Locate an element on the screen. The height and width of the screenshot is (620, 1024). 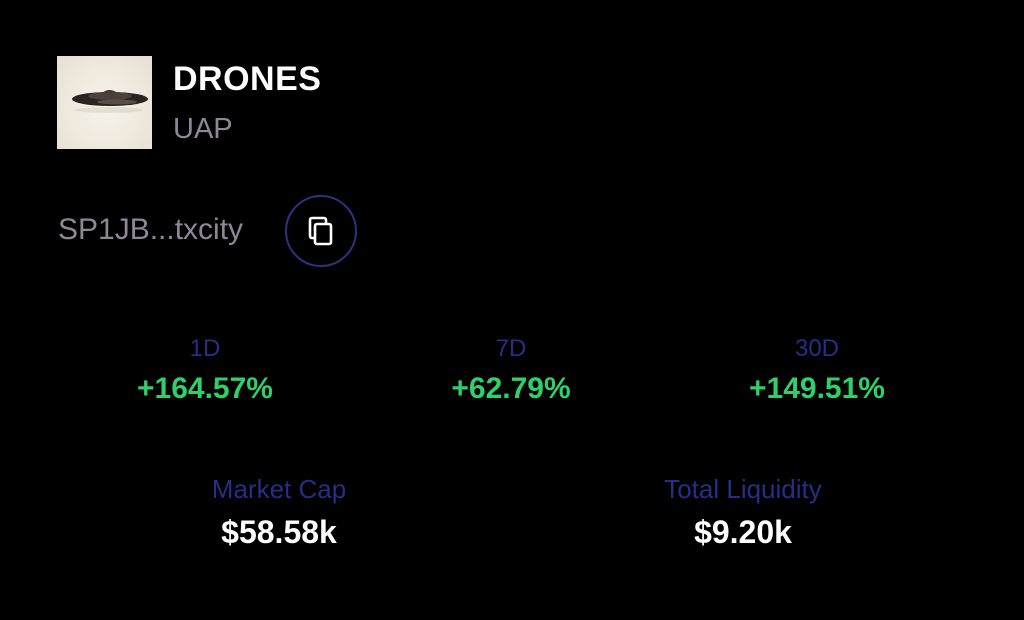
token-name: DRONES is located at coordinates (247, 79).